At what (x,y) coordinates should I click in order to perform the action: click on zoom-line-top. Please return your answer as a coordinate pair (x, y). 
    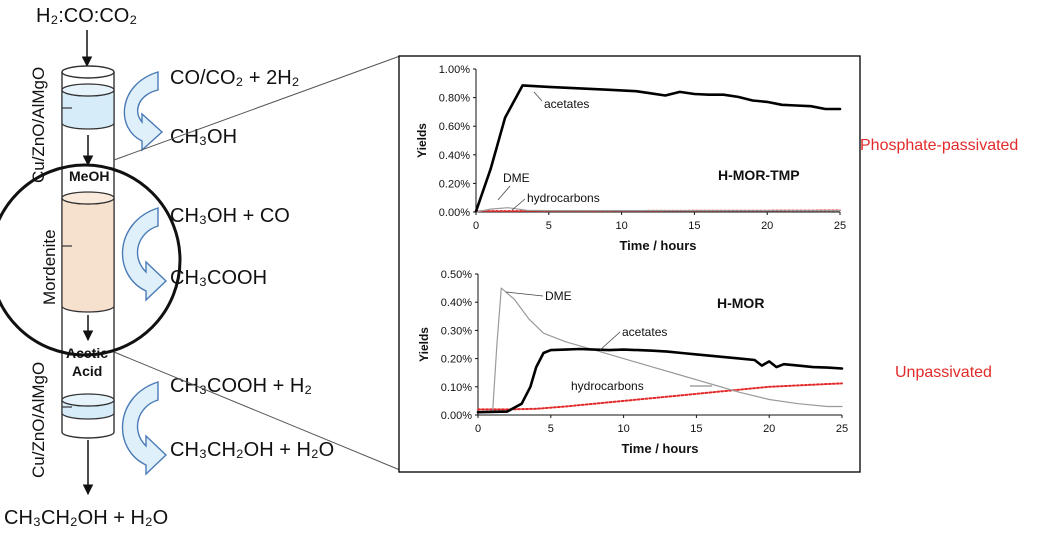
    Looking at the image, I should click on (257, 108).